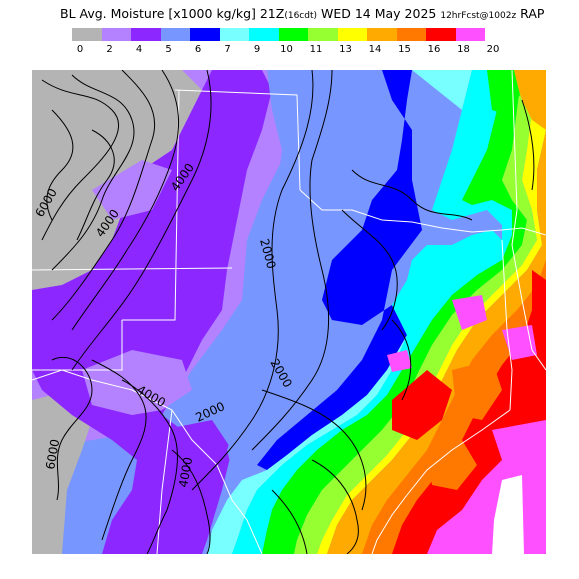 The height and width of the screenshot is (579, 579). What do you see at coordinates (508, 514) in the screenshot?
I see `region-gulf-white` at bounding box center [508, 514].